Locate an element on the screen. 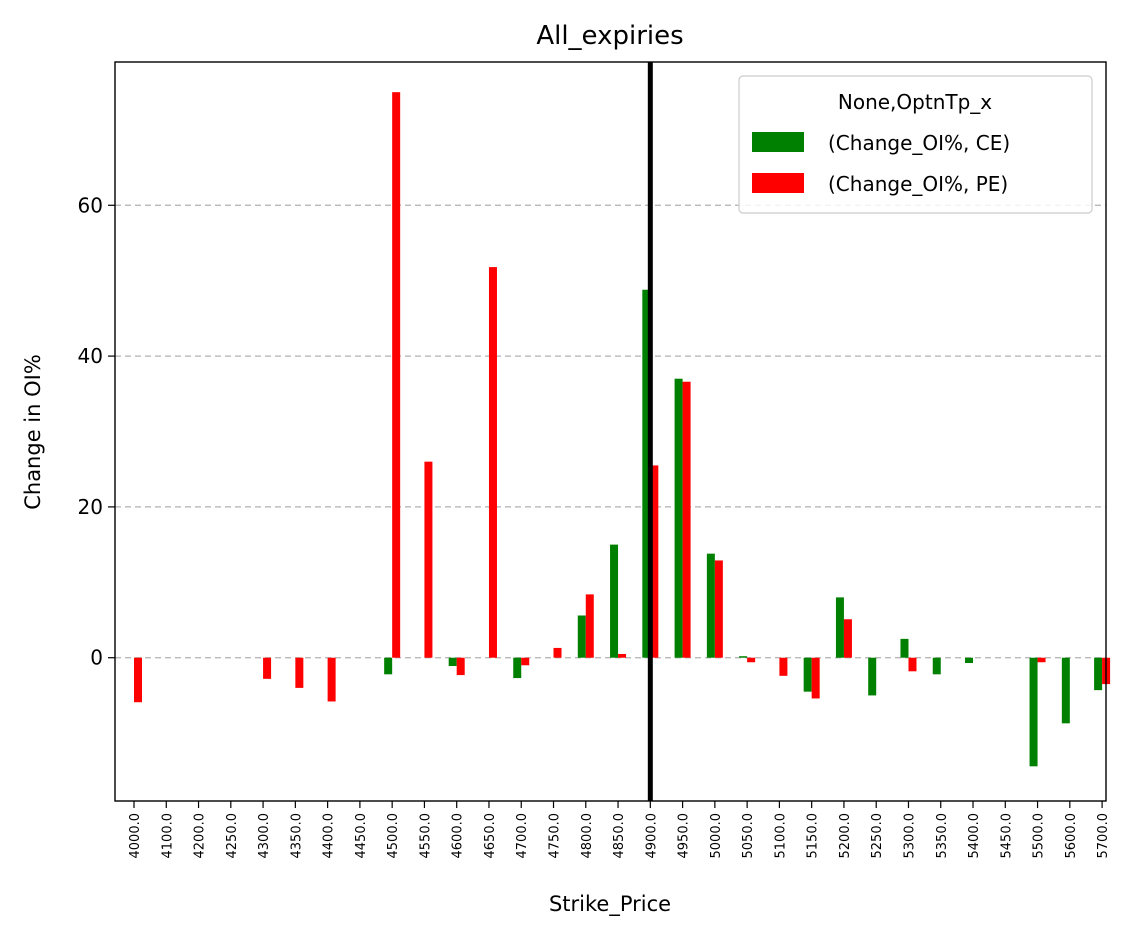  x-tick-label: 4750.0 is located at coordinates (555, 836).